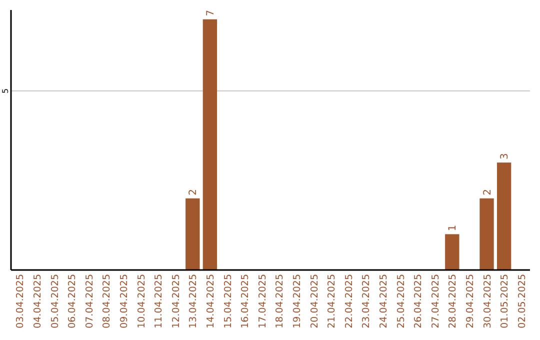 This screenshot has height=340, width=540. What do you see at coordinates (314, 301) in the screenshot?
I see `x-tick-label: 20.04.2025` at bounding box center [314, 301].